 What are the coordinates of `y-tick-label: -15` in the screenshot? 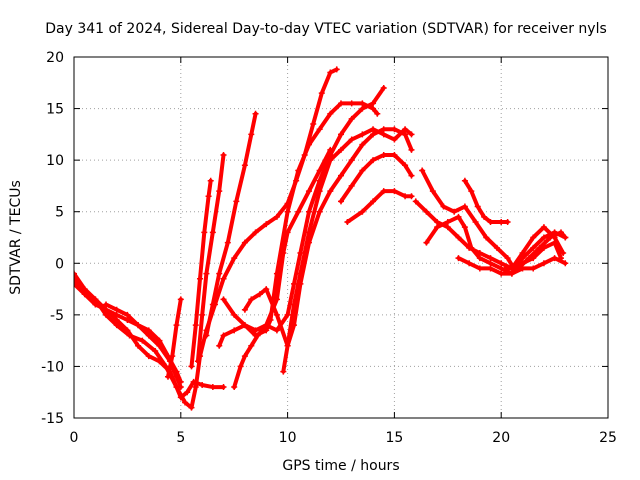 It's located at (52, 419).